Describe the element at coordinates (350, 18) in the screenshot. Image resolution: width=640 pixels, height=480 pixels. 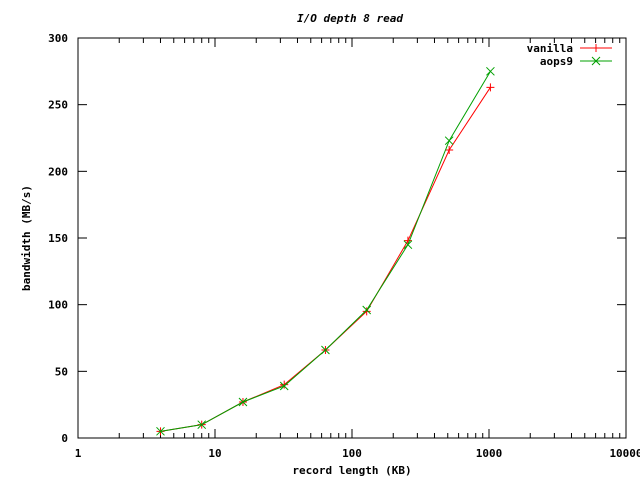
I see `chart-title: I/O depth 8 read` at that location.